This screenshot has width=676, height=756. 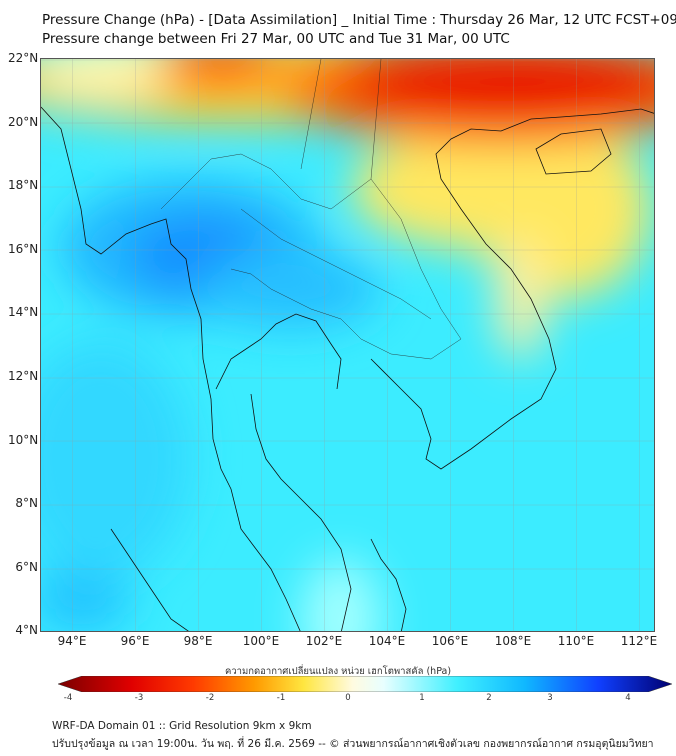 What do you see at coordinates (23, 249) in the screenshot?
I see `lat-label: 16°N` at bounding box center [23, 249].